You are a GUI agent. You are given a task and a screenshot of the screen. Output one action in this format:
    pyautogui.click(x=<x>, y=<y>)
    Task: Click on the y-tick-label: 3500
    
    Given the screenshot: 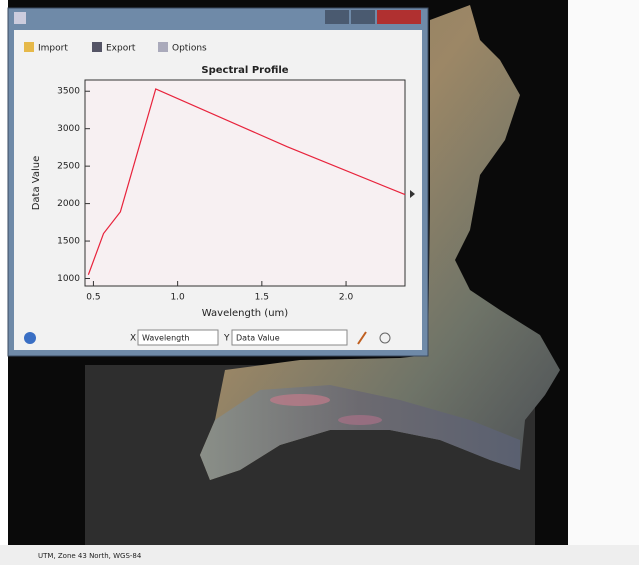 What is the action you would take?
    pyautogui.click(x=68, y=92)
    